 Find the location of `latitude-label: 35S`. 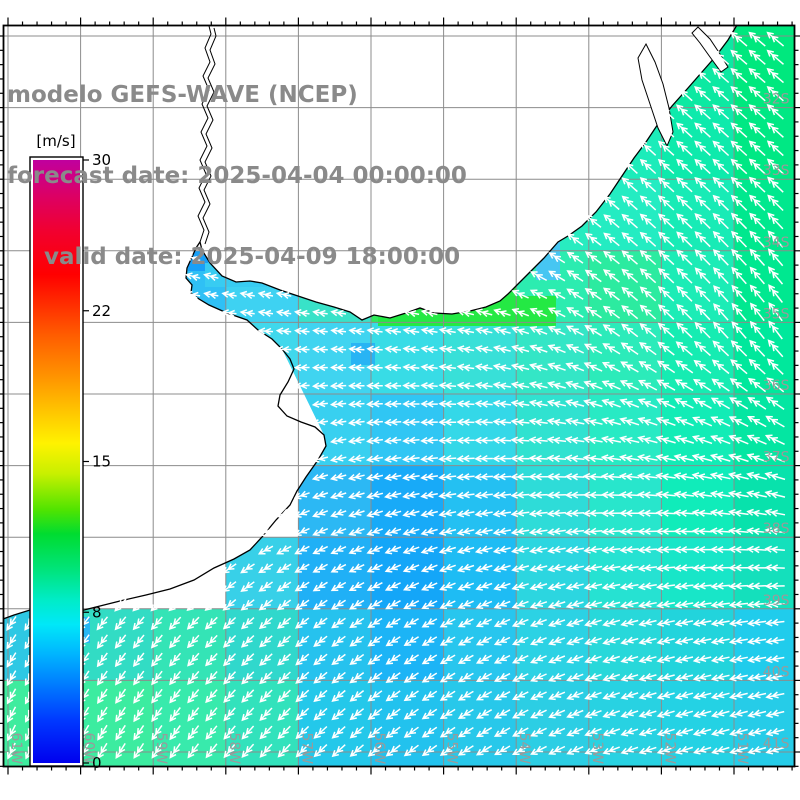

latitude-label: 35S is located at coordinates (776, 314).